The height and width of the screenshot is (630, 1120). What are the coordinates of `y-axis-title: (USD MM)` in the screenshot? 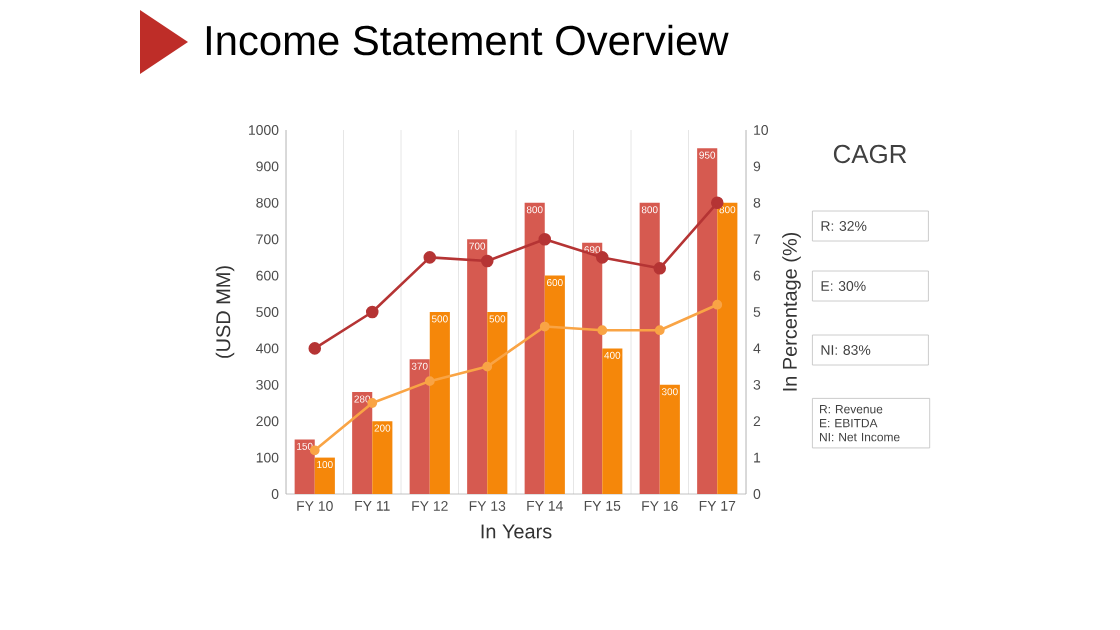 It's located at (225, 312).